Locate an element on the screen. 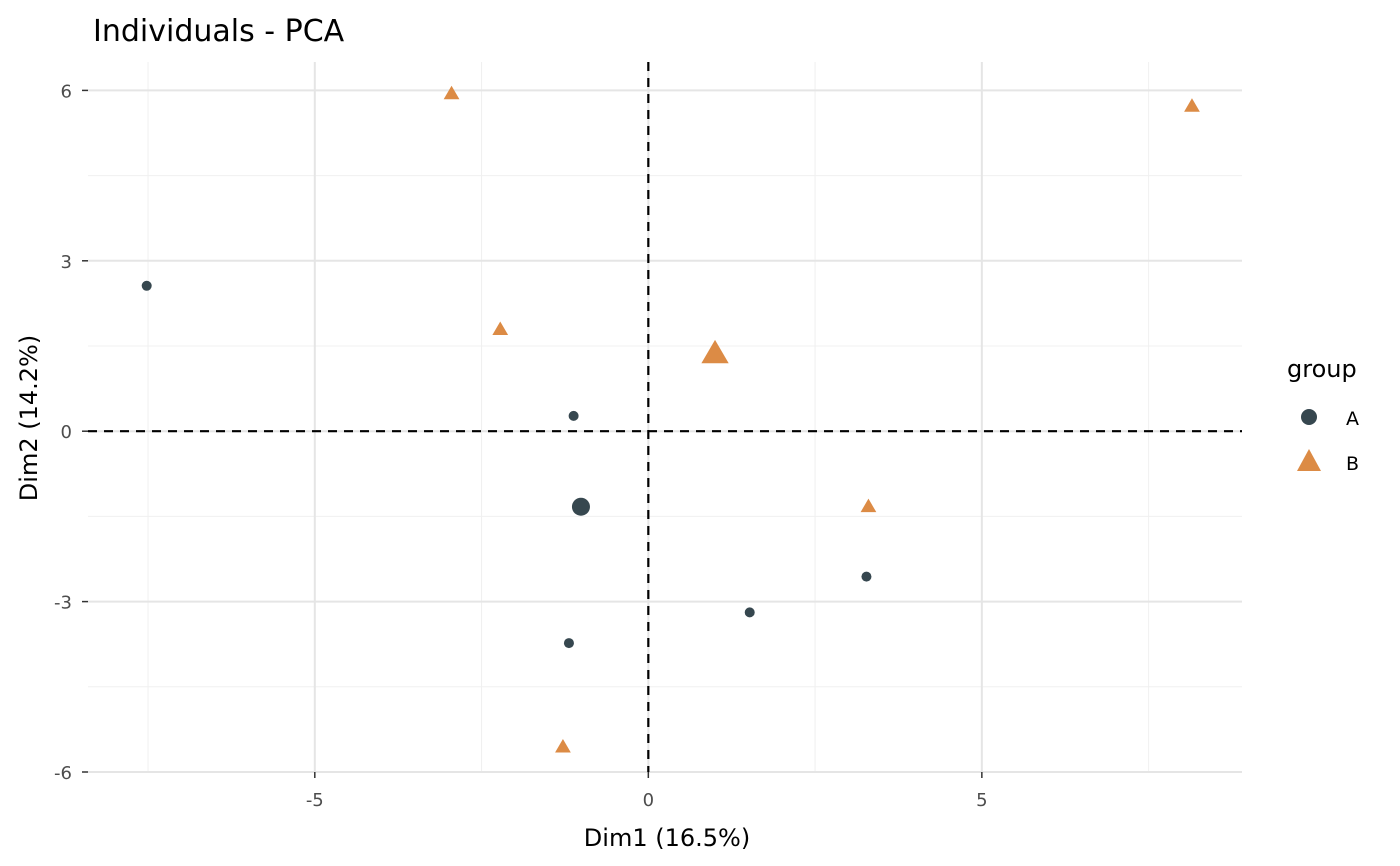 This screenshot has width=1400, height=866. group-b-mean-point is located at coordinates (715, 351).